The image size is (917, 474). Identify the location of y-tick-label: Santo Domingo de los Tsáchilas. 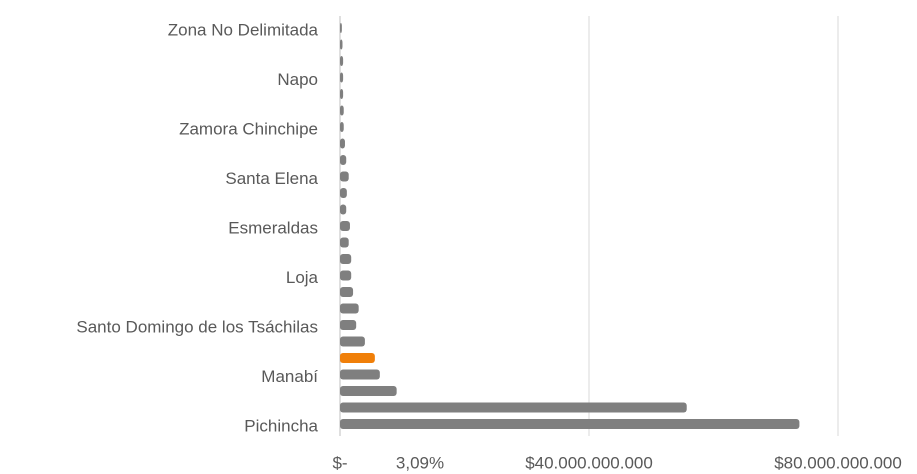
(197, 326).